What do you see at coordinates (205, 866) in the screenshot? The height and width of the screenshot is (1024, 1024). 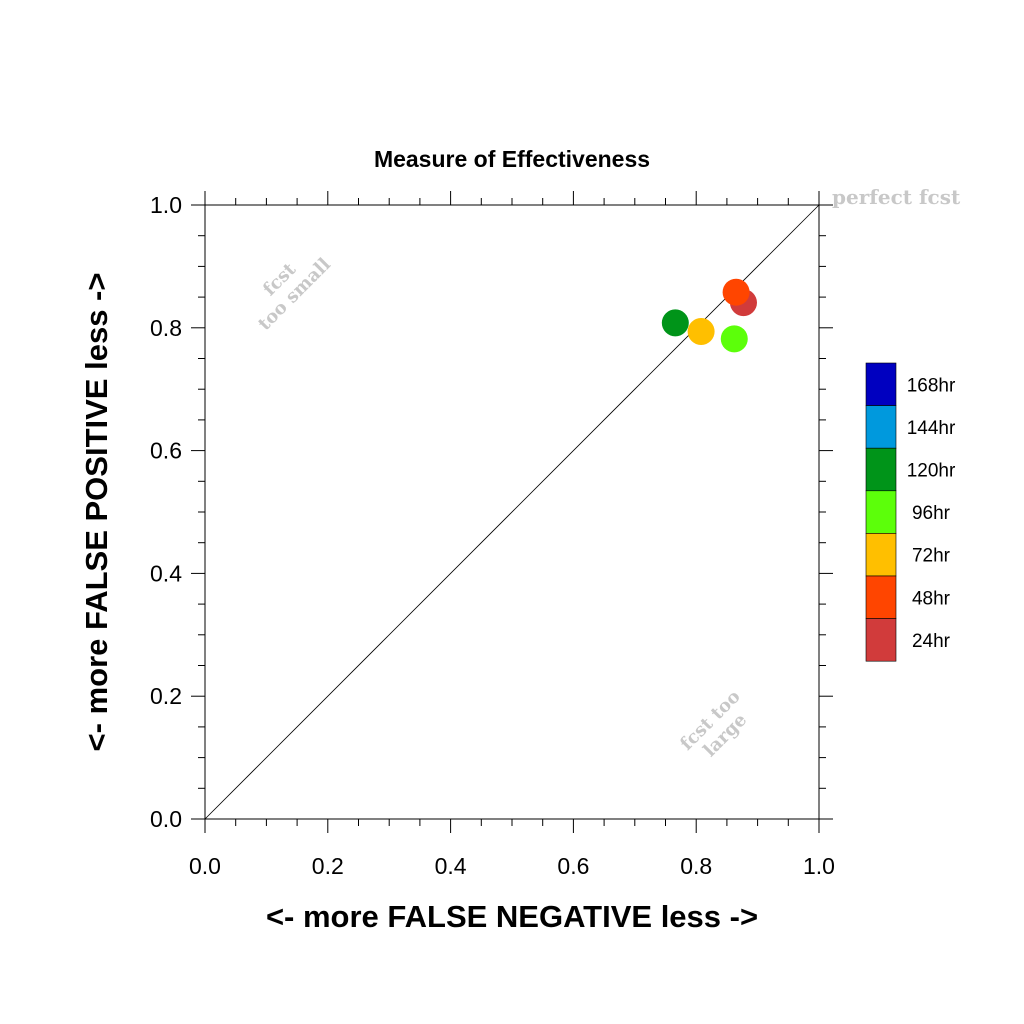 I see `x-tick-label: 0.0` at bounding box center [205, 866].